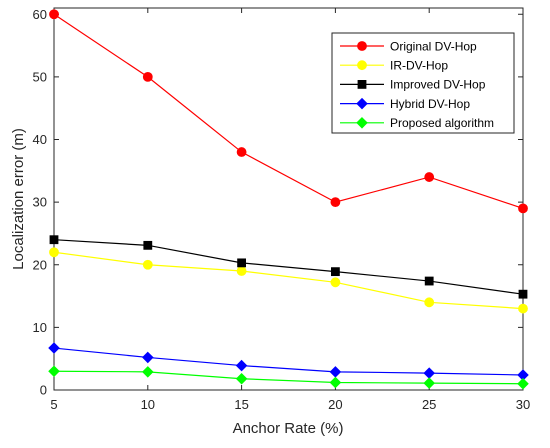  Describe the element at coordinates (40, 139) in the screenshot. I see `y-tick-label: 40` at that location.